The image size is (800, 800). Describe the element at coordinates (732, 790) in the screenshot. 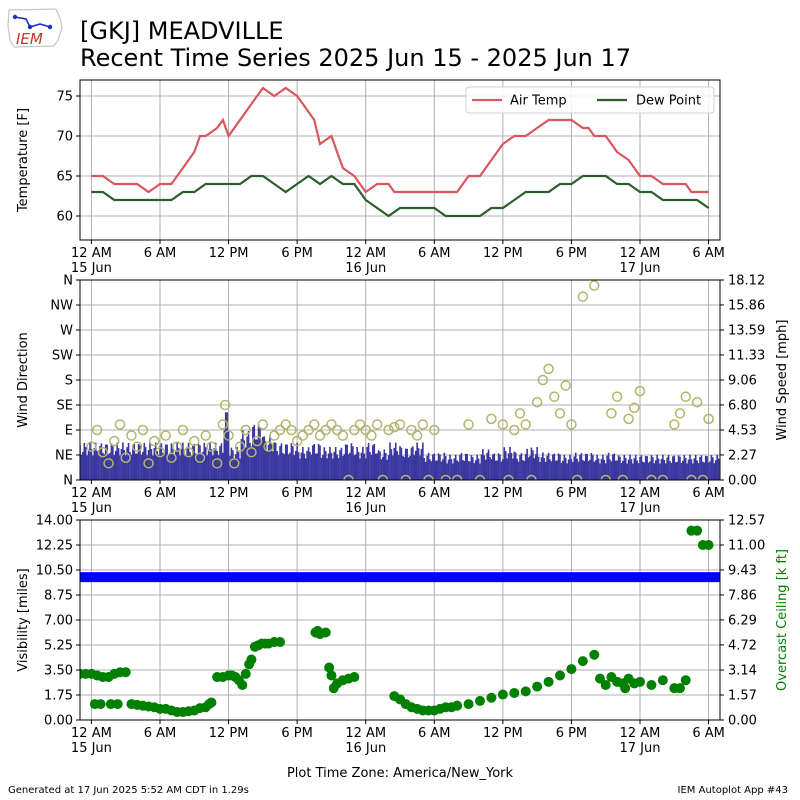

I see `app-note: IEM Autoplot App #43` at that location.